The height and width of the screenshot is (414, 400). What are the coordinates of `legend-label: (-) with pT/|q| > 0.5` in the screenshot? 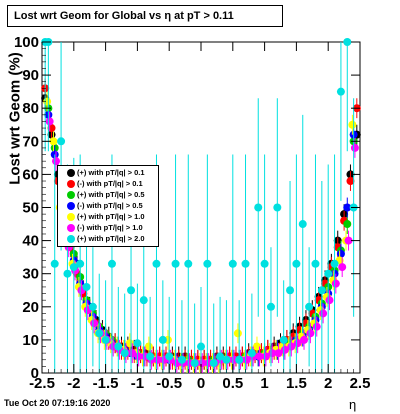 It's located at (110, 205).